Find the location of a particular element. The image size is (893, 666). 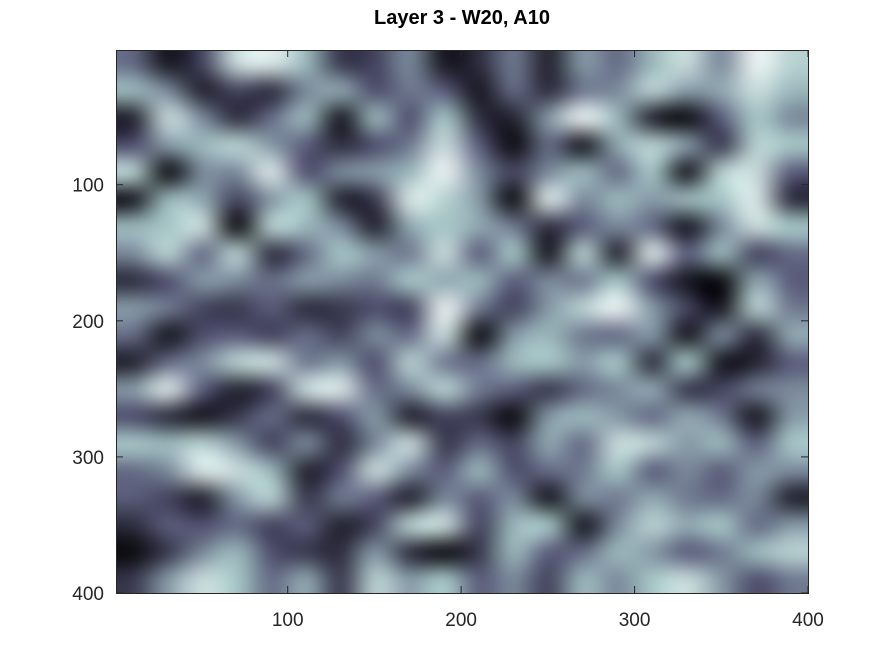

x-tick-label: 400 is located at coordinates (808, 620).